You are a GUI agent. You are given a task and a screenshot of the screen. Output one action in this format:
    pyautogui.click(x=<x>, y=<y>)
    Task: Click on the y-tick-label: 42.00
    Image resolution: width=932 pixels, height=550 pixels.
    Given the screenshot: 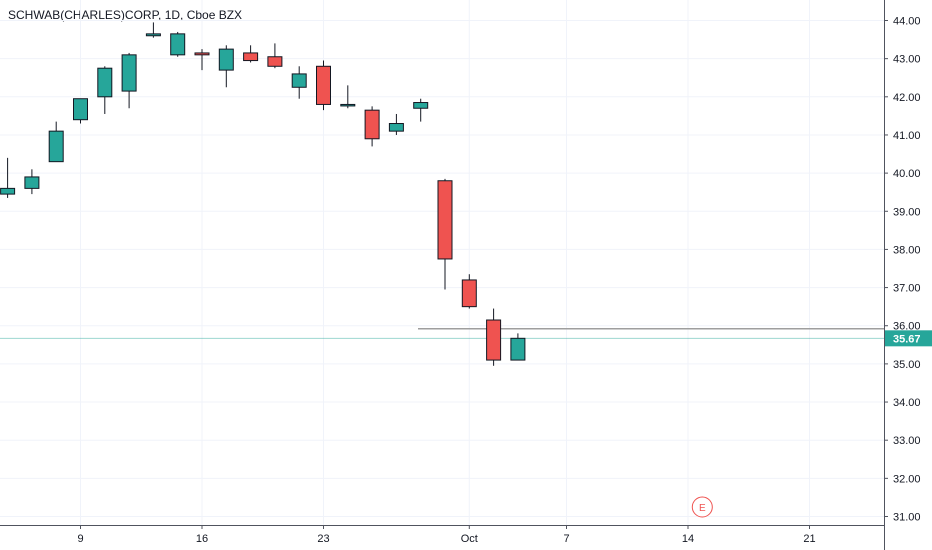 What is the action you would take?
    pyautogui.click(x=907, y=98)
    